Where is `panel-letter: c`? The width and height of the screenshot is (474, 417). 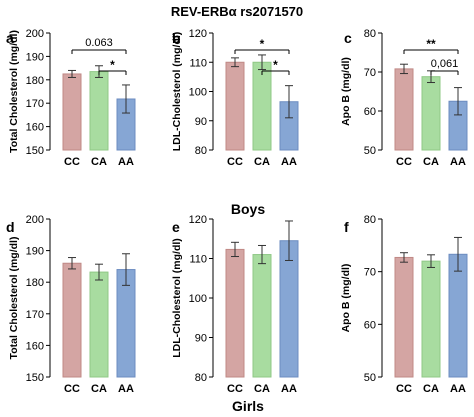
panel-letter: c is located at coordinates (348, 38).